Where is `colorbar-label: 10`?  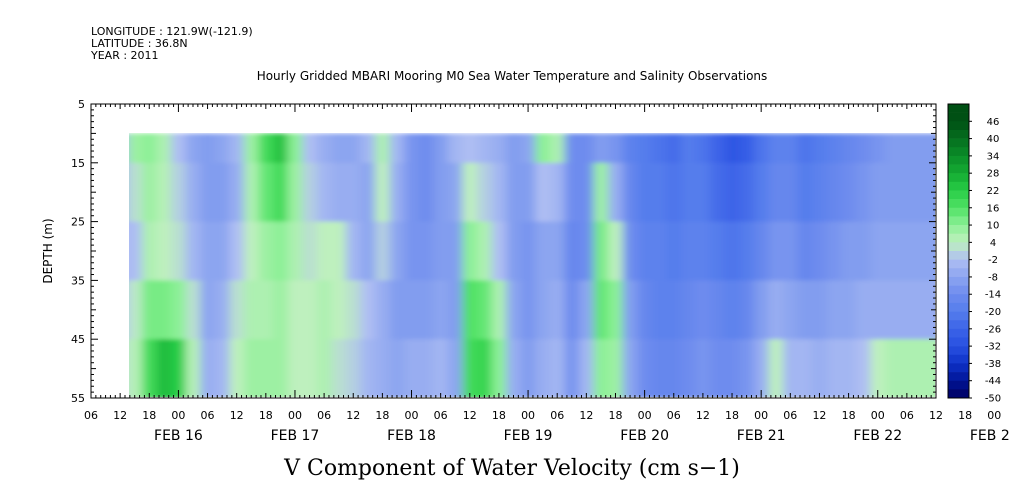
colorbar-label: 10 is located at coordinates (993, 226).